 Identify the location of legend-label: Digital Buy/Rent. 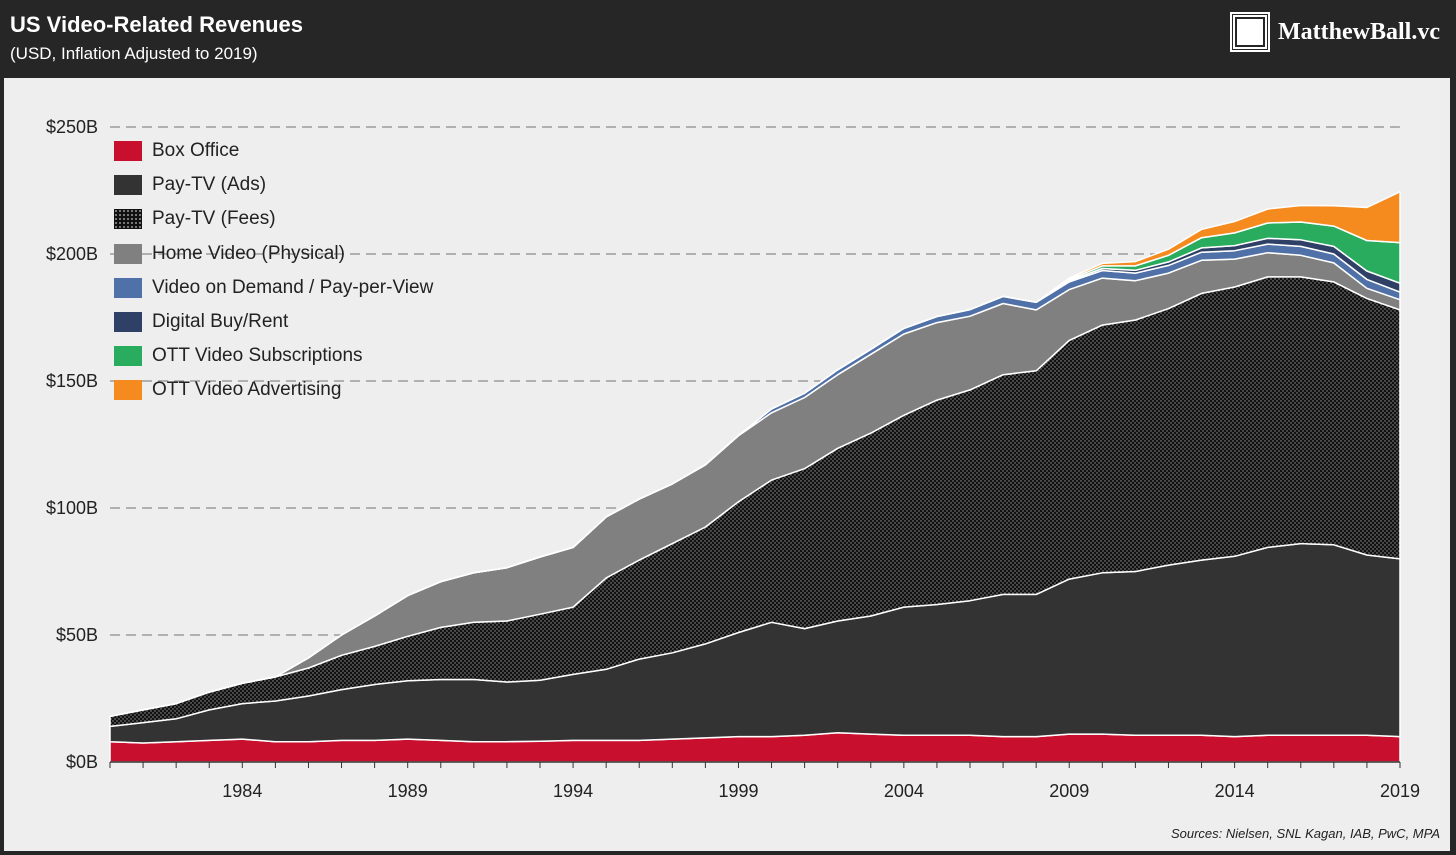
(220, 322).